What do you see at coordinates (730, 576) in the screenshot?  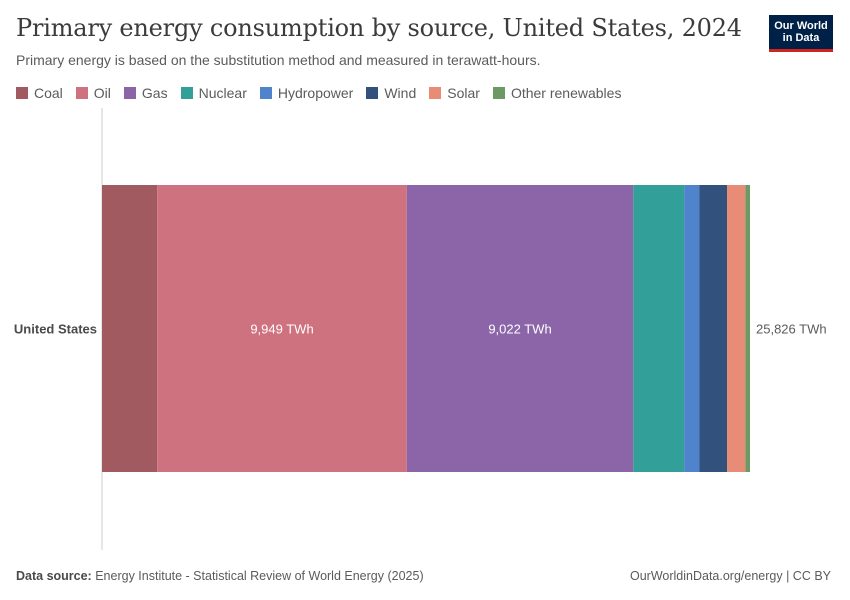 I see `license-link: OurWorldinData.org/energy | CC BY` at bounding box center [730, 576].